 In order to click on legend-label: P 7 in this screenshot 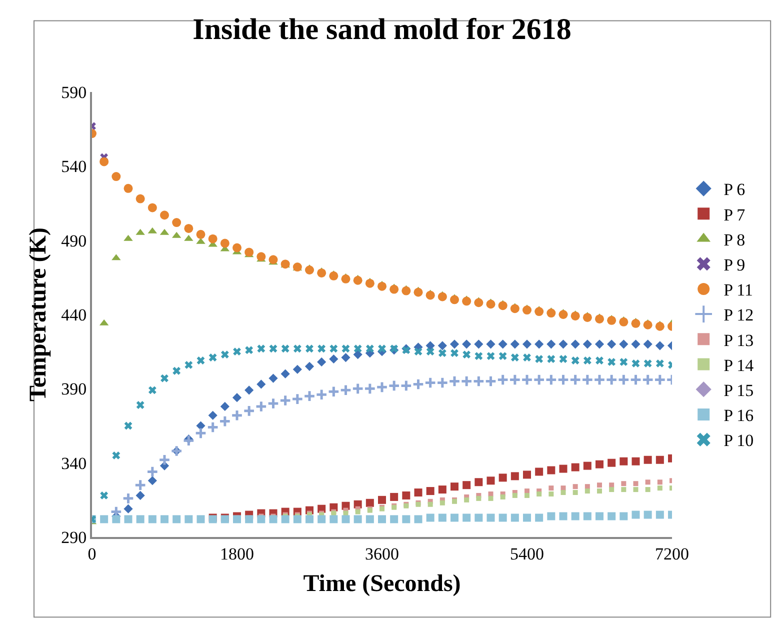, I will do `click(735, 214)`.